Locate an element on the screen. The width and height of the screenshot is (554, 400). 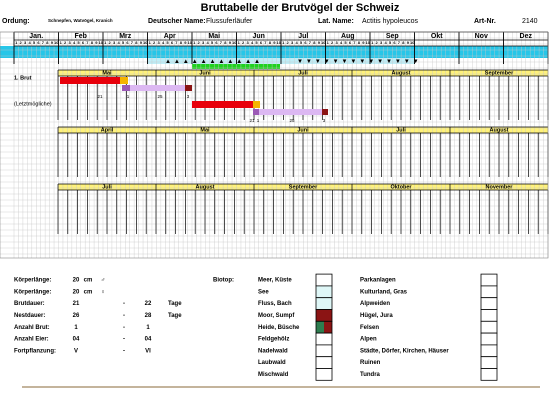
month-label: Mrz is located at coordinates (125, 36).